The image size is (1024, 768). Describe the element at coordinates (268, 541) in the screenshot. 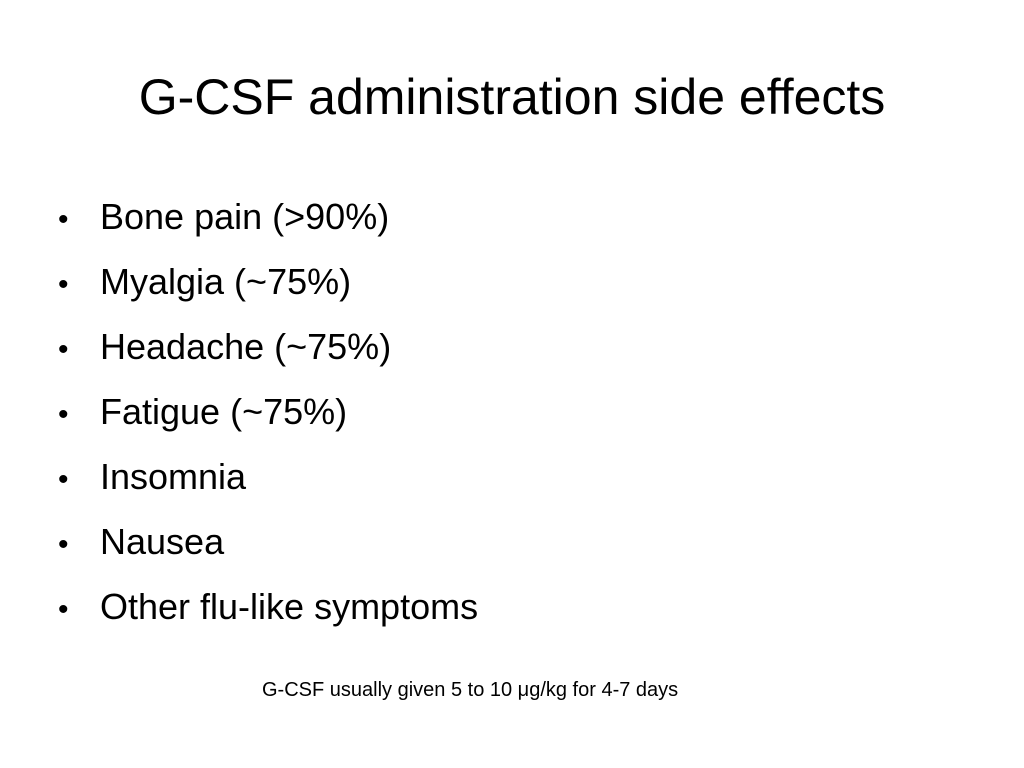

I see `list-item: • Nausea` at that location.